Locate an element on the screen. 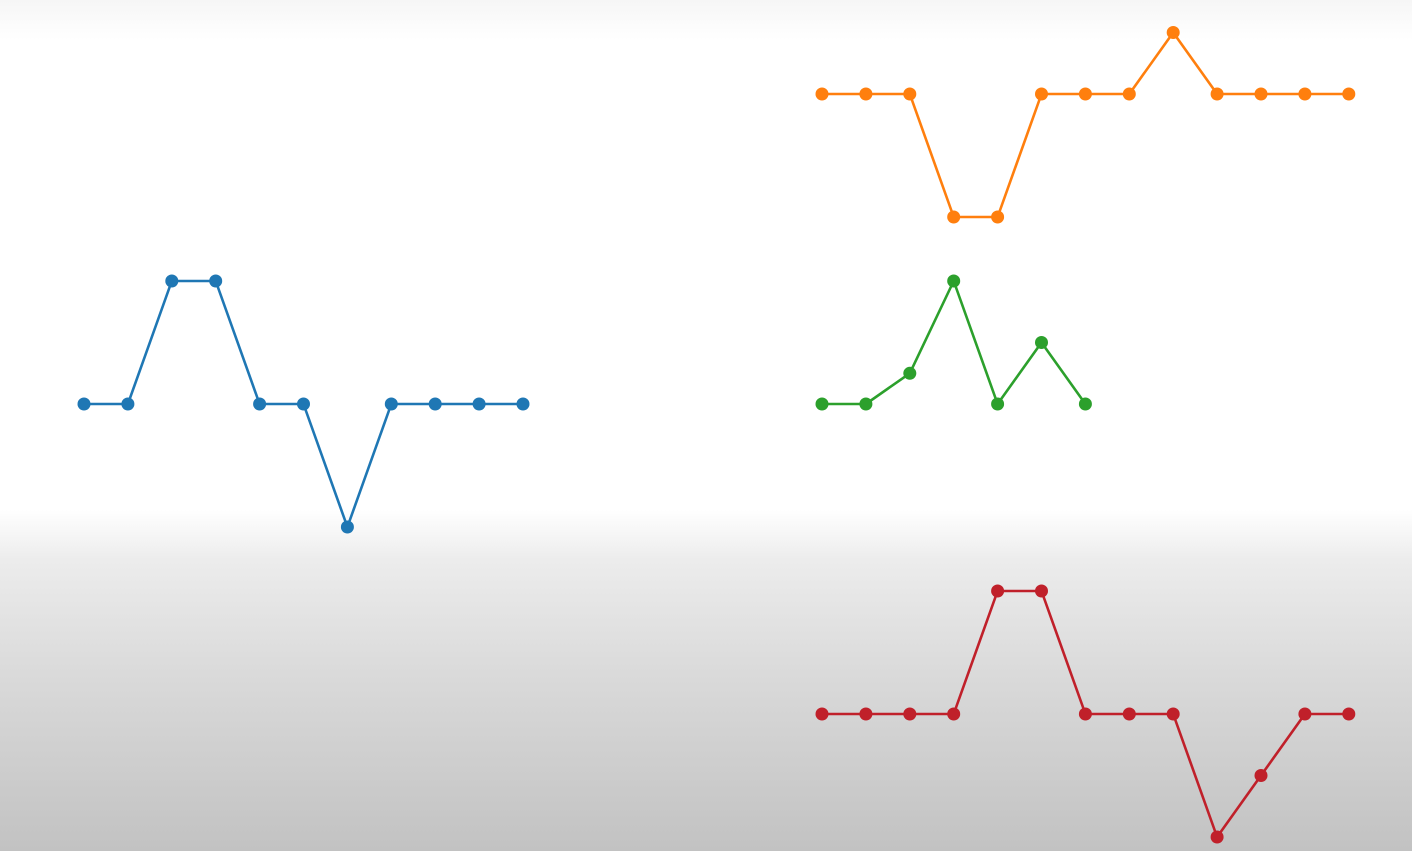  line-chart-bottom-right is located at coordinates (1085, 714).